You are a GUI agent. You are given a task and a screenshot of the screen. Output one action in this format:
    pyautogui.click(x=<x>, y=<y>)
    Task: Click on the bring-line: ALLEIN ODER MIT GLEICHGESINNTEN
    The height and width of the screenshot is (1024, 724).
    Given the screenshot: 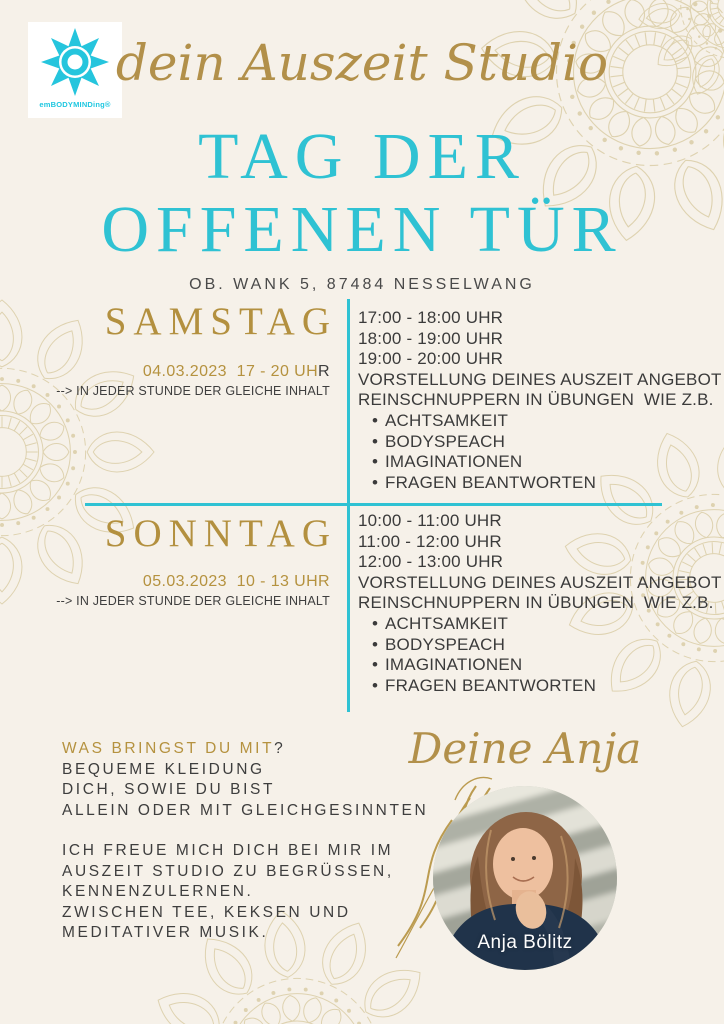 What is the action you would take?
    pyautogui.click(x=245, y=810)
    